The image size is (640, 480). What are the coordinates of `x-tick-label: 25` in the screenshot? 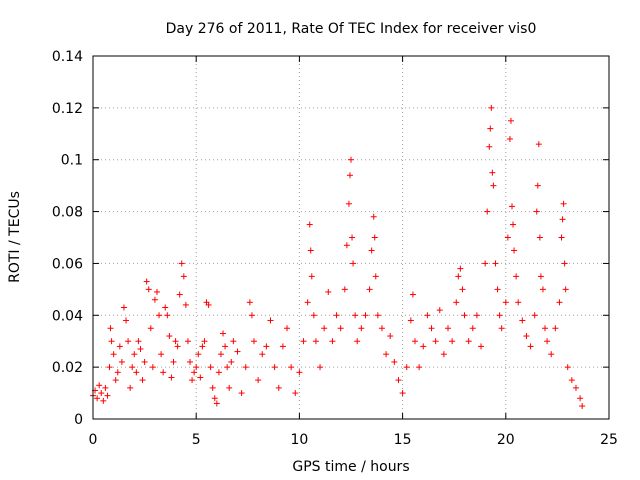 It's located at (609, 440).